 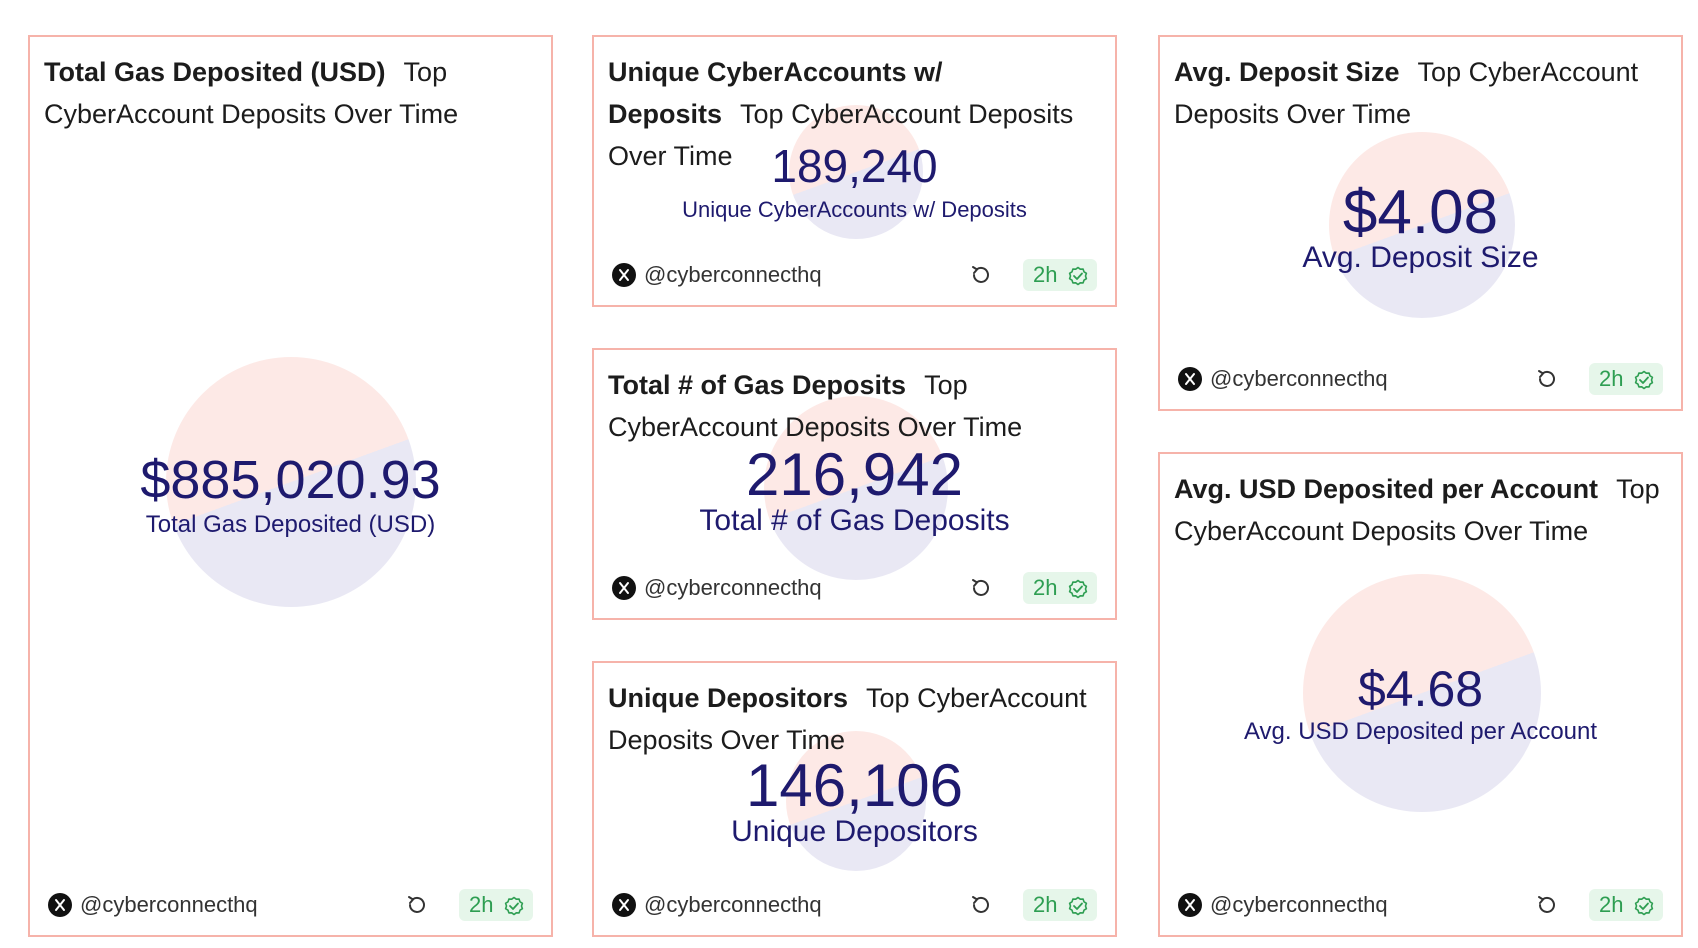 I want to click on card-title-name: Unique CyberAccounts w/ Deposits, so click(x=775, y=93).